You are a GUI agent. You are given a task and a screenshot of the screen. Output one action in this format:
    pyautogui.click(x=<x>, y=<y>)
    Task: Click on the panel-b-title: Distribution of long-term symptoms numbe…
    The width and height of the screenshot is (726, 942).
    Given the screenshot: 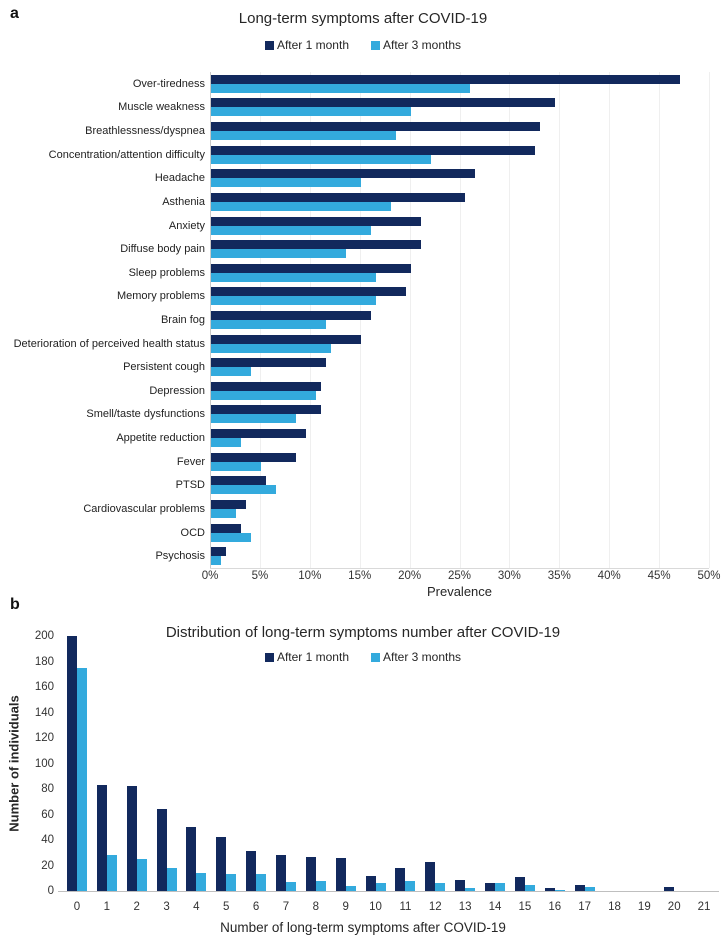 What is the action you would take?
    pyautogui.click(x=363, y=632)
    